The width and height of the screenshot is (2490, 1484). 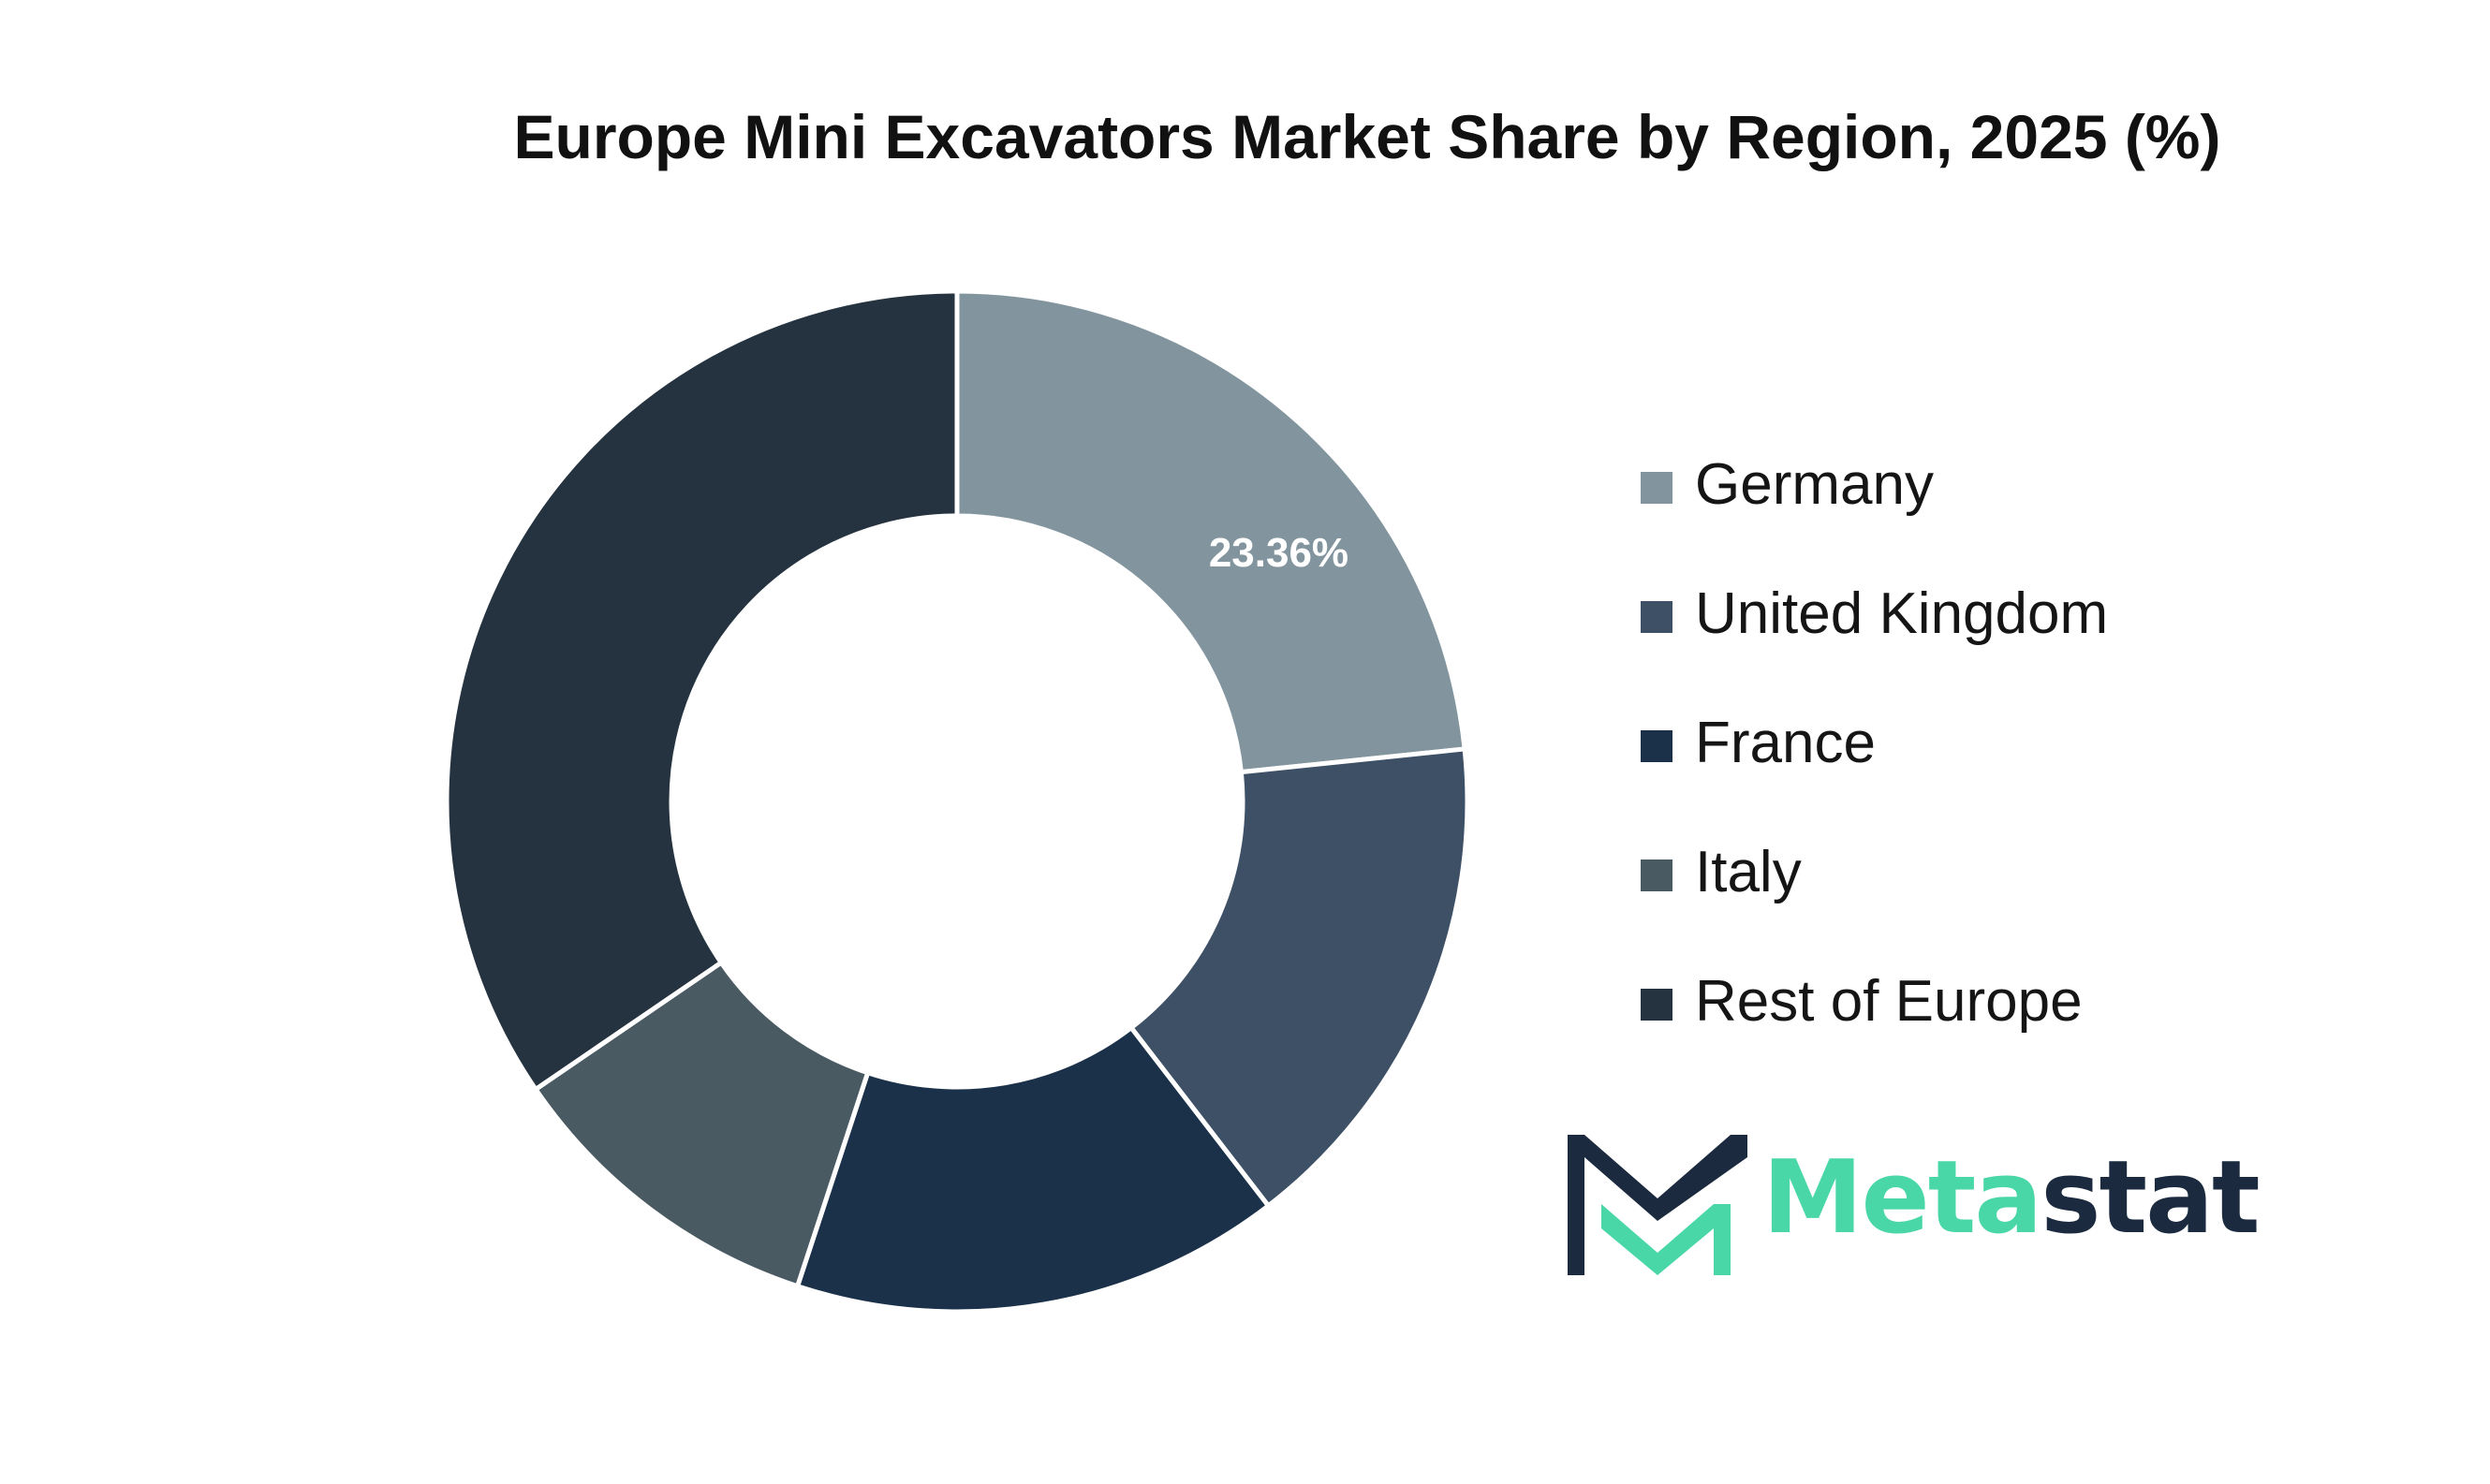 What do you see at coordinates (1657, 1205) in the screenshot?
I see `metastat-logo-mark-icon` at bounding box center [1657, 1205].